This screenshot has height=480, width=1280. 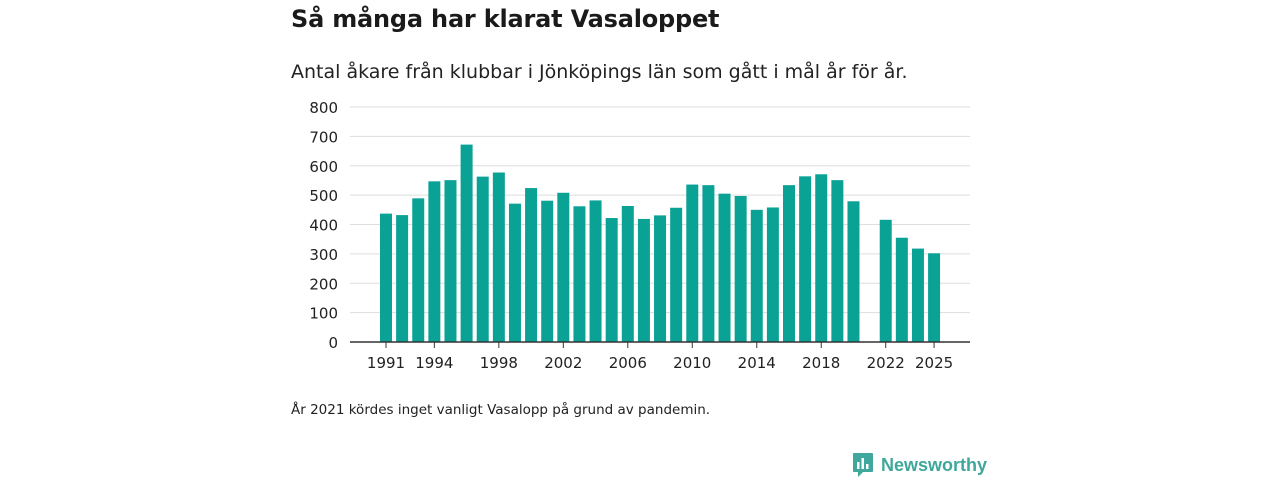 I want to click on bar-2010, so click(x=692, y=263).